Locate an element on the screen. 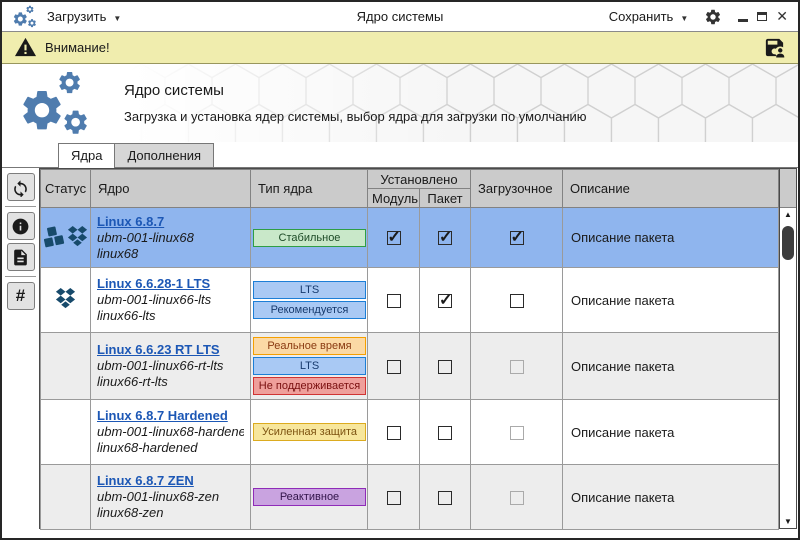  refresh-icon is located at coordinates (20, 187).